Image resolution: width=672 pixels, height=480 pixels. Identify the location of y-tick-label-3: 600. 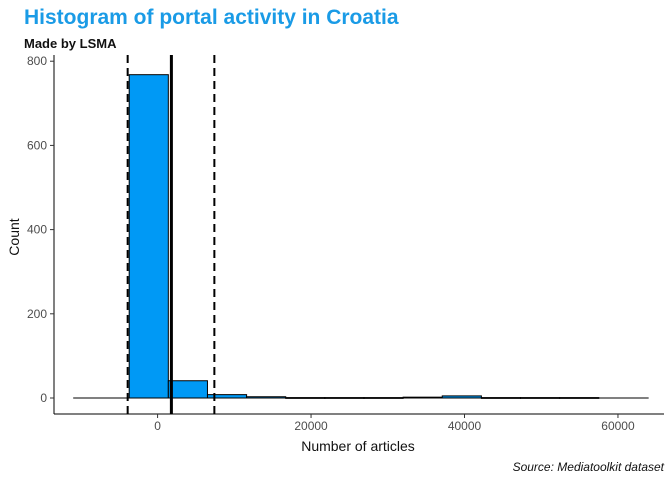
(37, 145).